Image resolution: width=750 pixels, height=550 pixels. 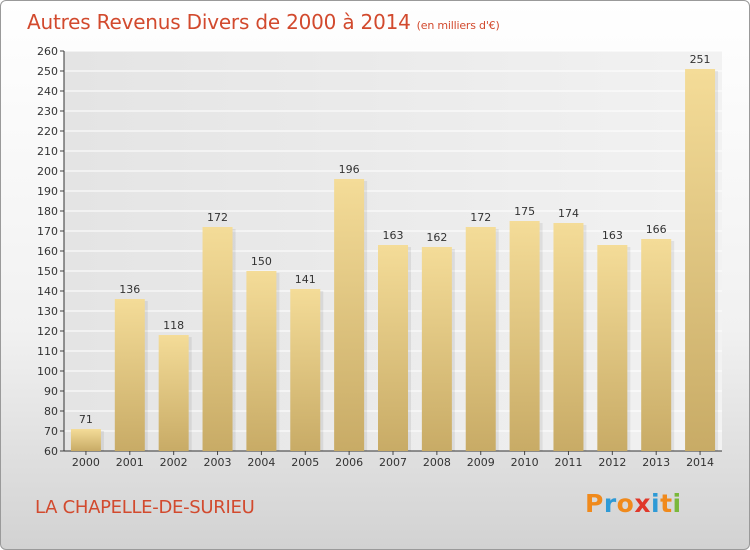 What do you see at coordinates (305, 279) in the screenshot?
I see `bar-value-label: 141` at bounding box center [305, 279].